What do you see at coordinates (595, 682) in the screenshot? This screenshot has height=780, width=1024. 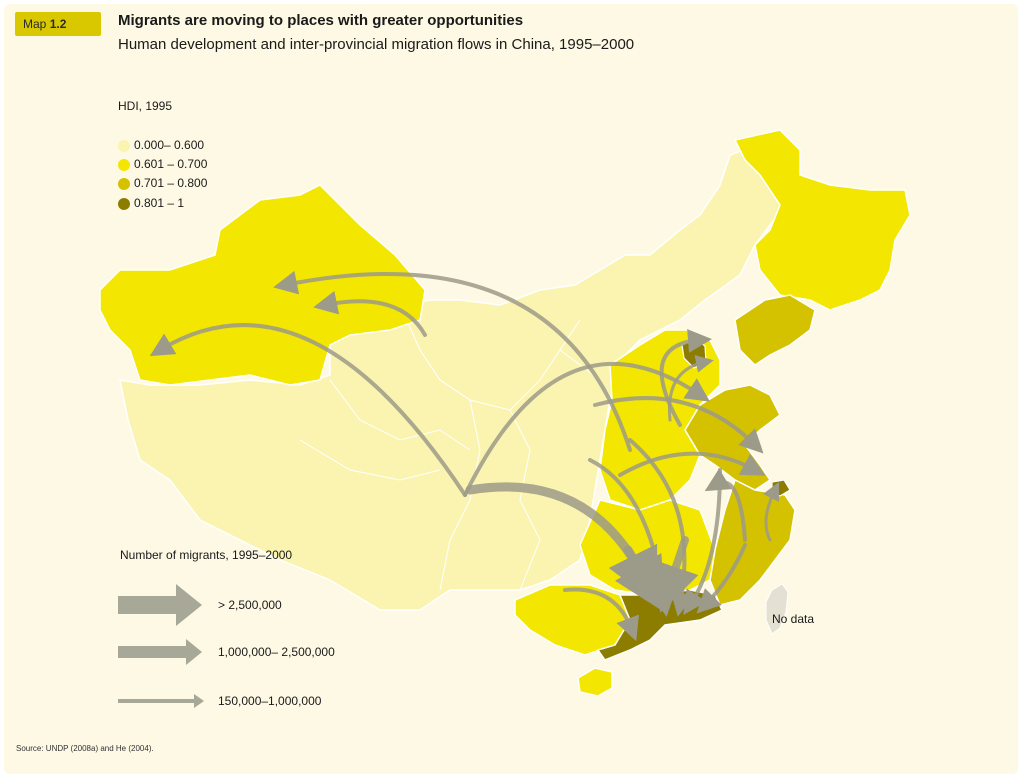 I see `region-hainan` at bounding box center [595, 682].